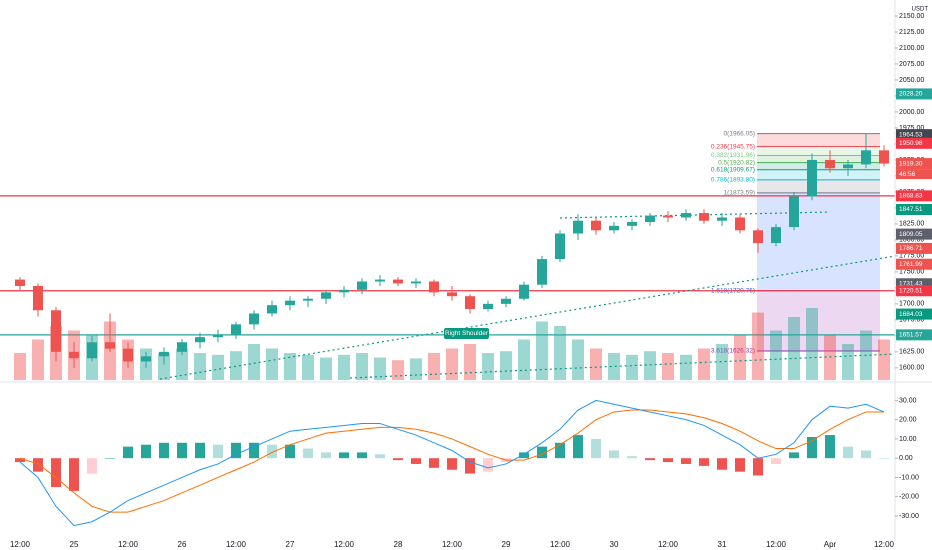 The width and height of the screenshot is (932, 550). Describe the element at coordinates (733, 155) in the screenshot. I see `fib-label: 0.382(1931.96)` at that location.